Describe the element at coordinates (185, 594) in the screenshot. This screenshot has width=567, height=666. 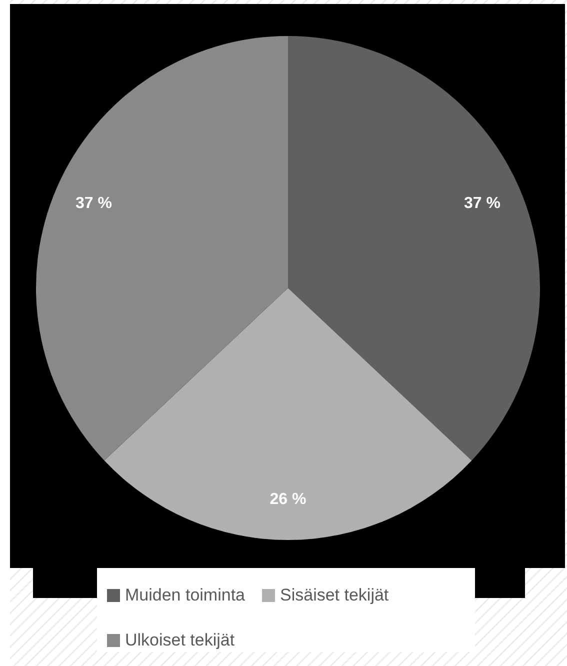
I see `legend-label: Muiden toiminta` at that location.